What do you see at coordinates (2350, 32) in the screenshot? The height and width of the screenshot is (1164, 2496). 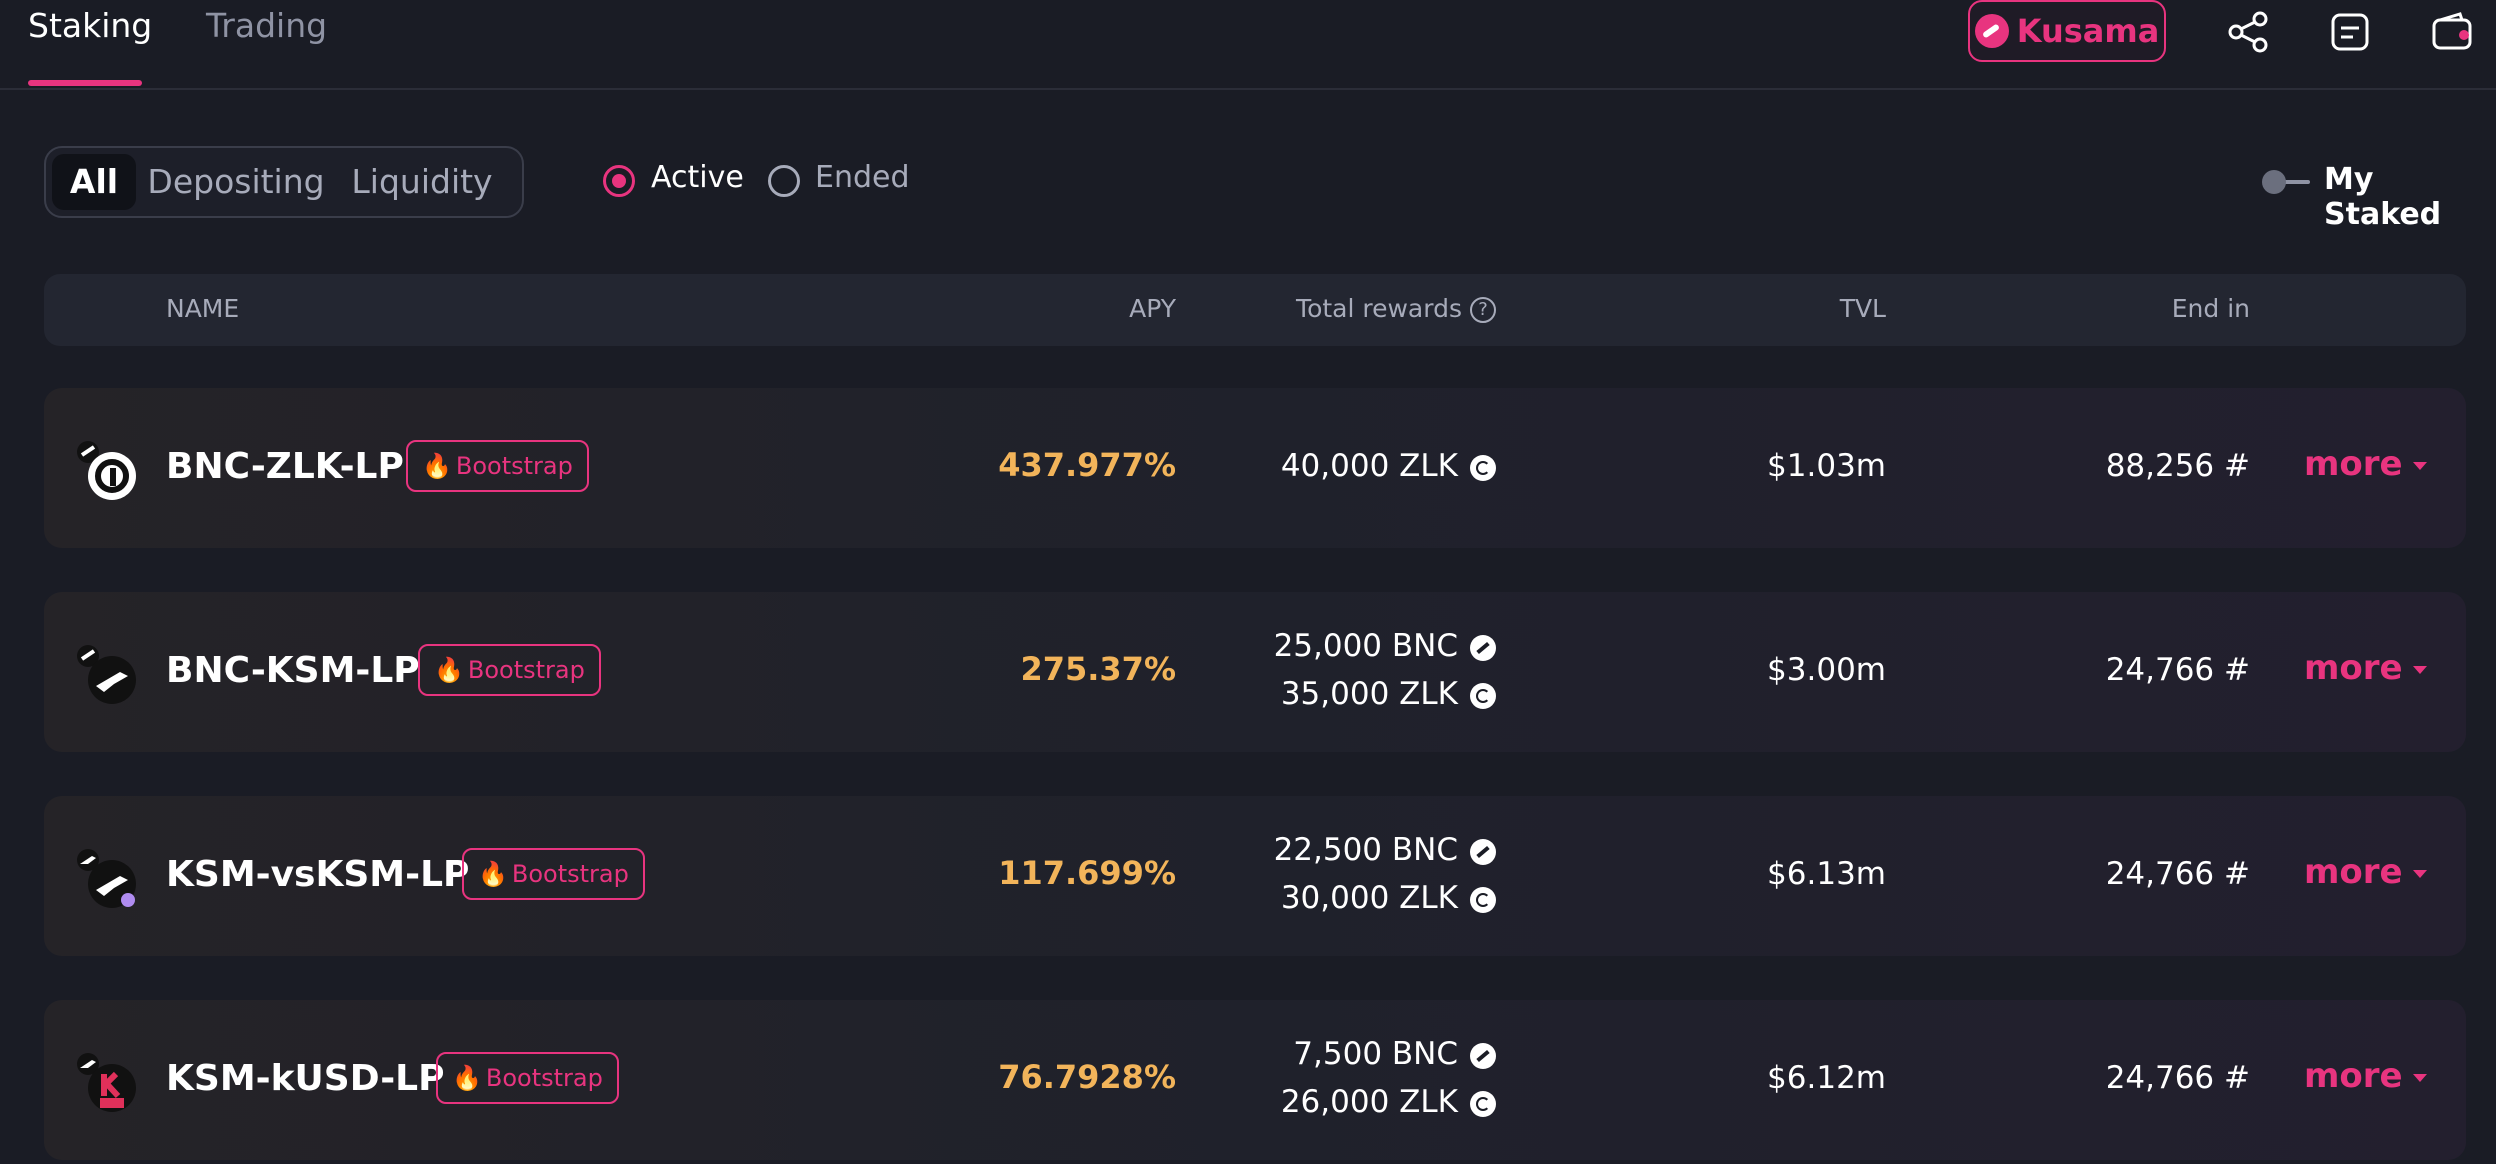 I see `document-icon` at bounding box center [2350, 32].